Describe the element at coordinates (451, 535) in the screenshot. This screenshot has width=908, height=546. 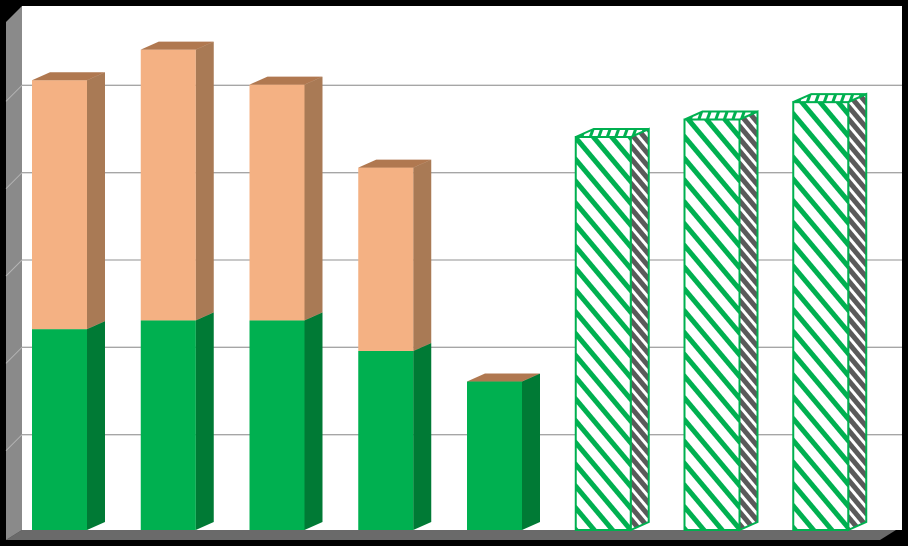
I see `plot-floor` at that location.